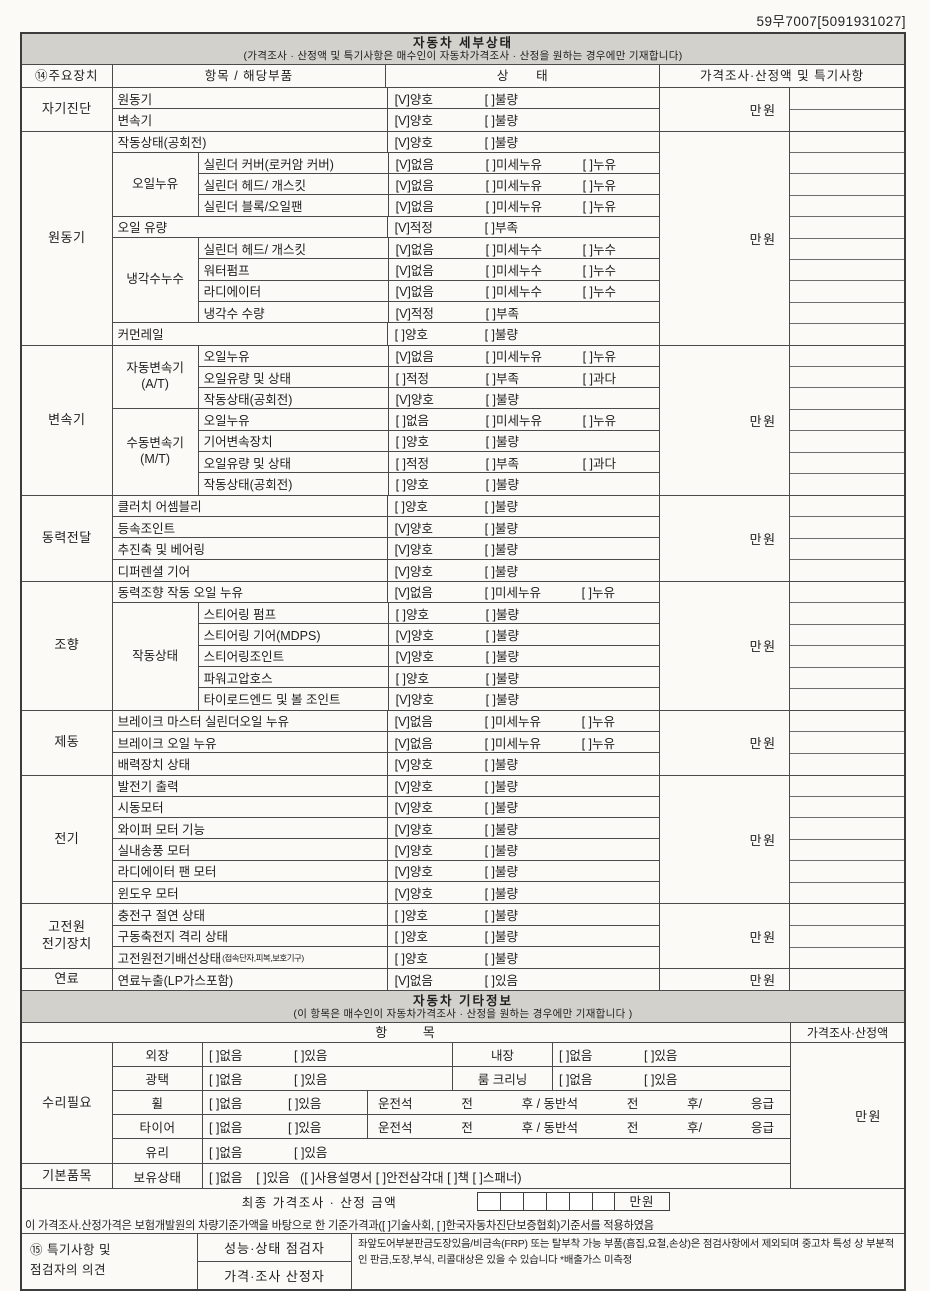  I want to click on checkbox-option: [ ]없음, so click(226, 1128).